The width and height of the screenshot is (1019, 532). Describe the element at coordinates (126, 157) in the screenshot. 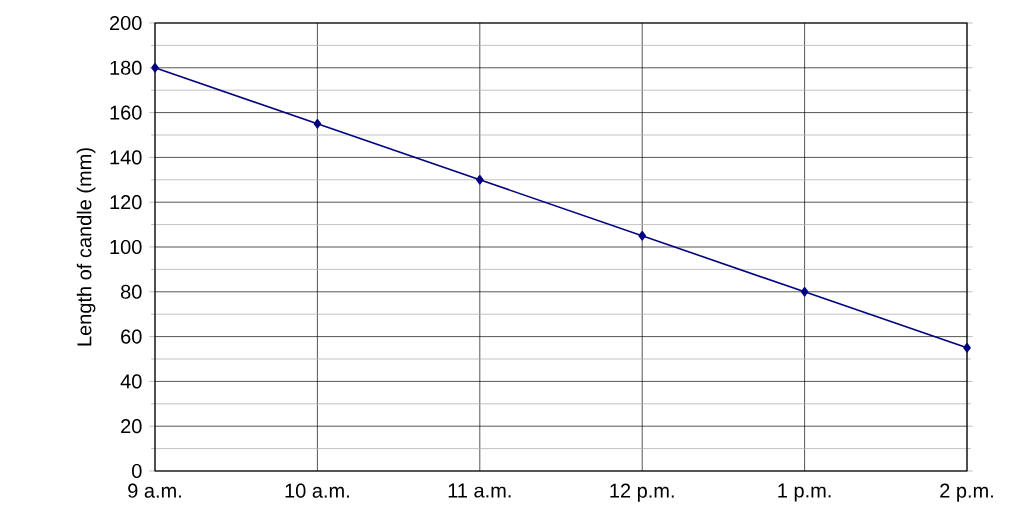

I see `y-tick-label: 140` at that location.